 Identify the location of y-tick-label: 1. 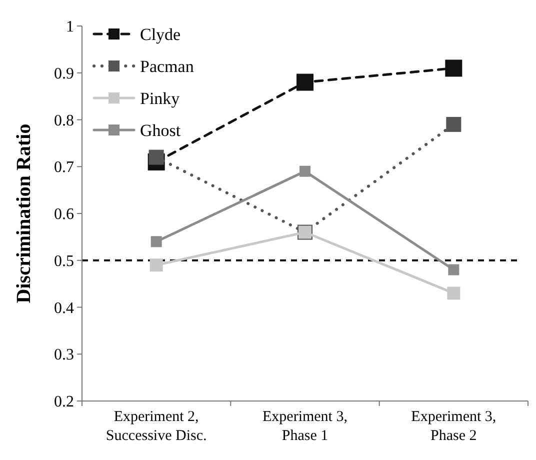
(70, 27).